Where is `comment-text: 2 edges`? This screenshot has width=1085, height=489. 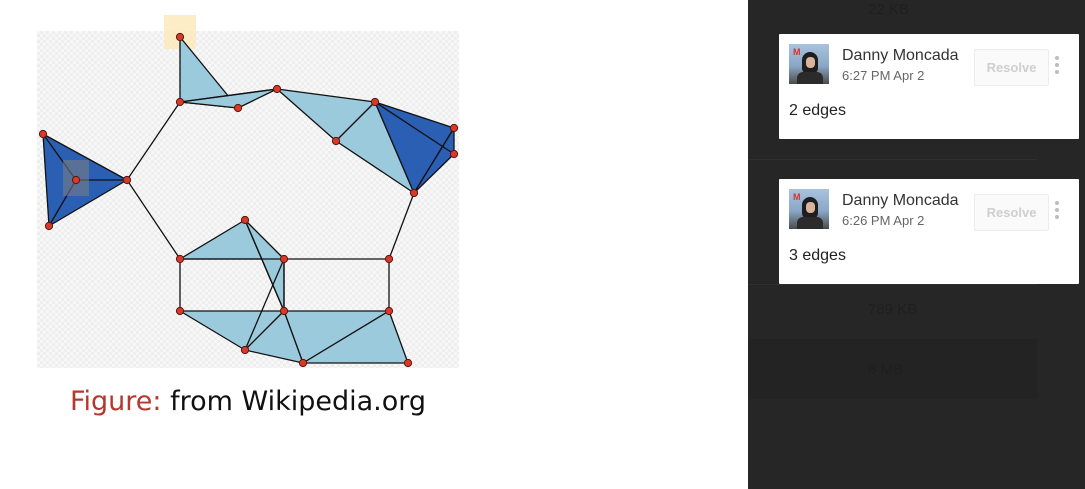
comment-text: 2 edges is located at coordinates (817, 110).